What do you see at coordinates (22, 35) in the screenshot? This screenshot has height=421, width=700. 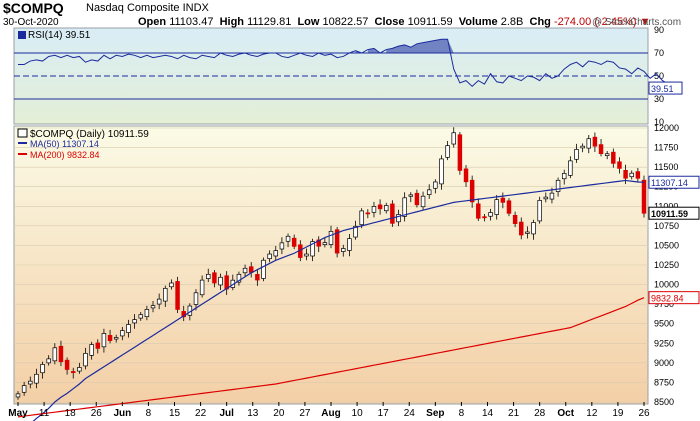 I see `rsi-legend-swatch` at bounding box center [22, 35].